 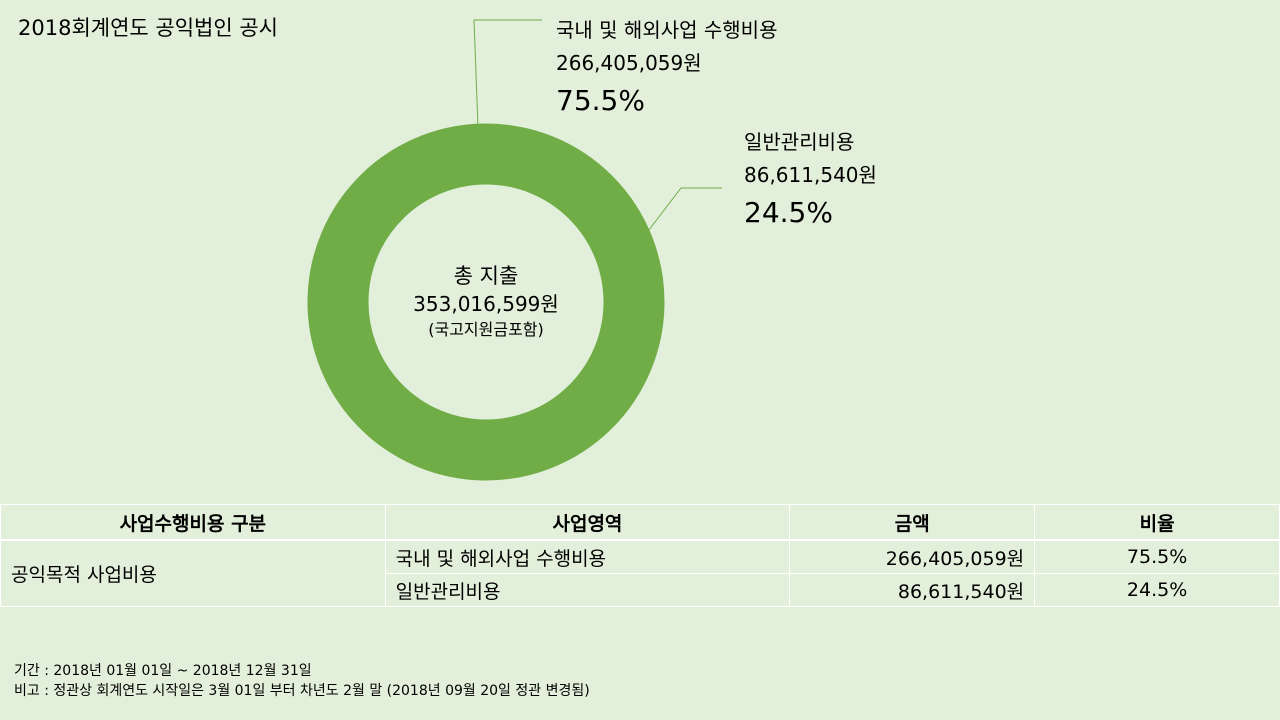 I want to click on footnote-period: 기간 : 2018년 01월 01일 ~ 2018년 12월 31일, so click(x=163, y=671).